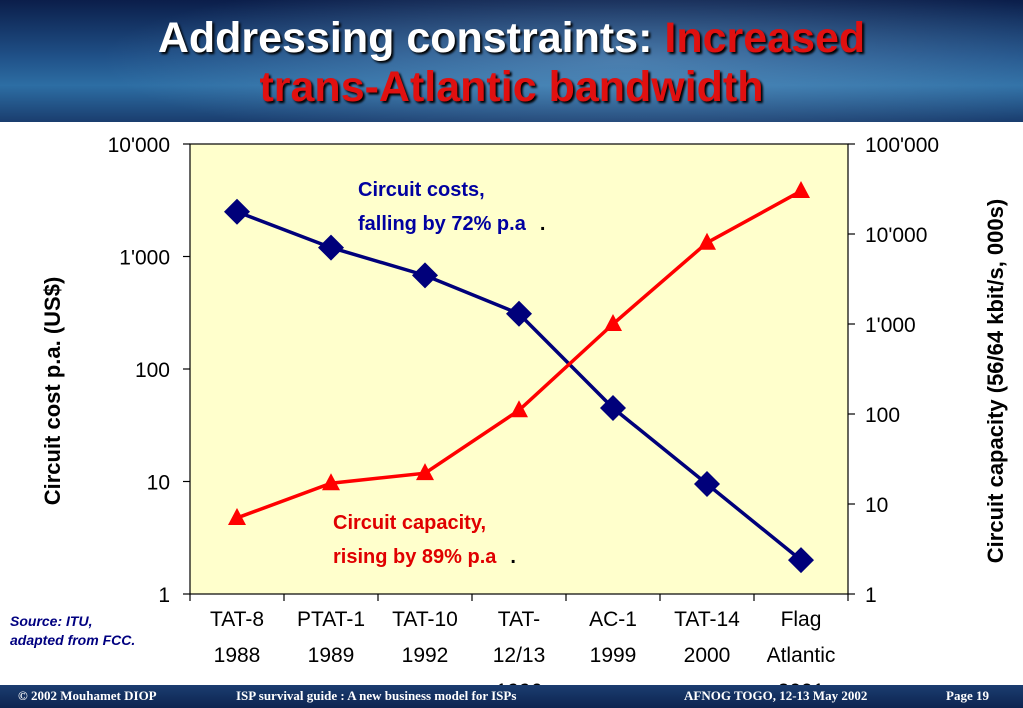 The width and height of the screenshot is (1023, 708). I want to click on left-axis-tick-label: 1'000, so click(144, 258).